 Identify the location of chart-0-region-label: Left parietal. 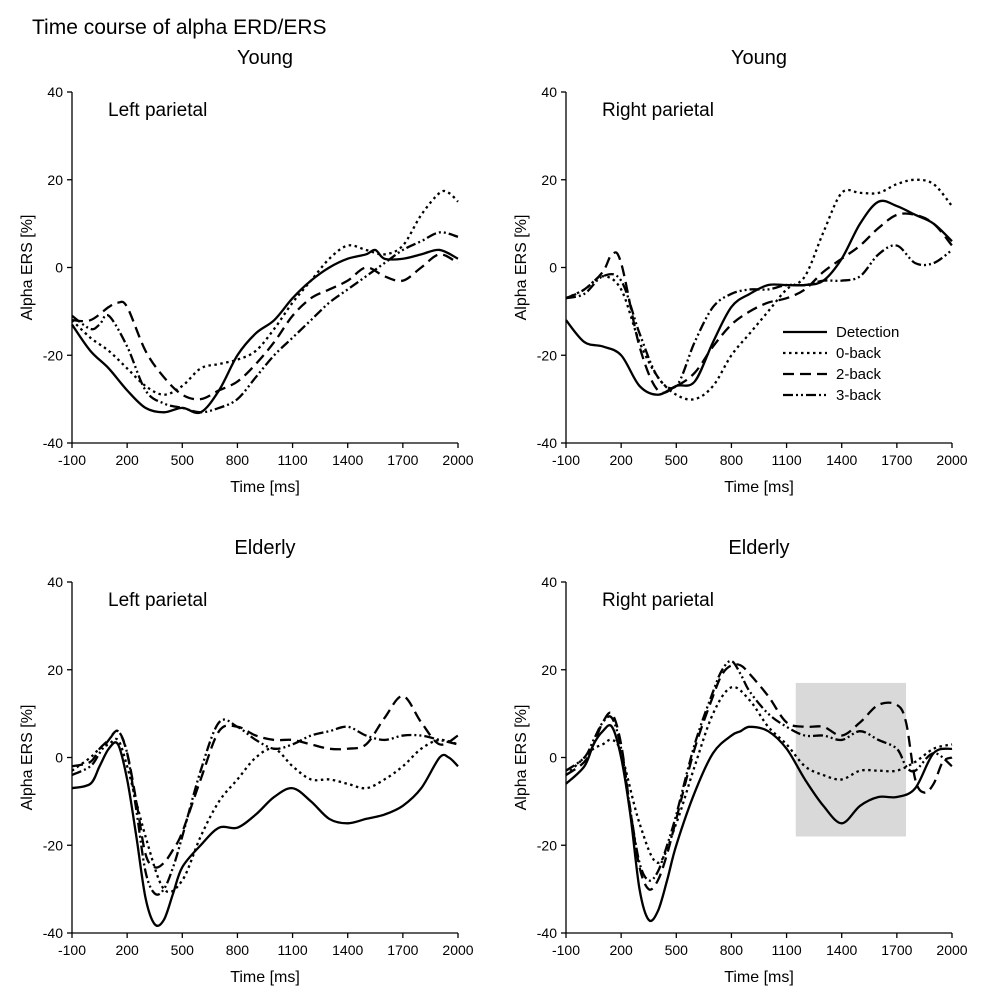
(157, 110).